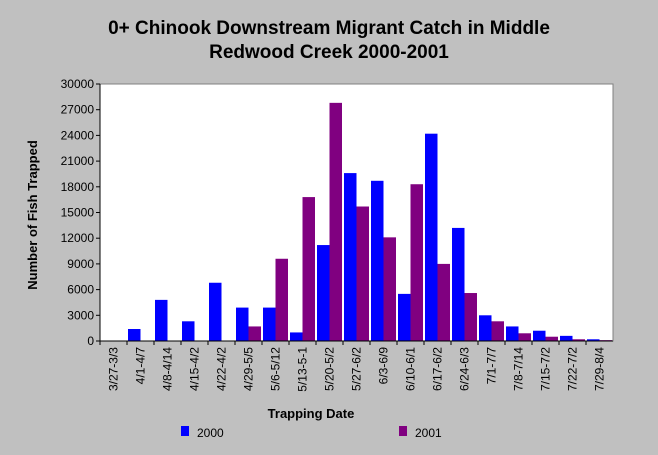  I want to click on x-tick-label: 5/27-6/2, so click(357, 369).